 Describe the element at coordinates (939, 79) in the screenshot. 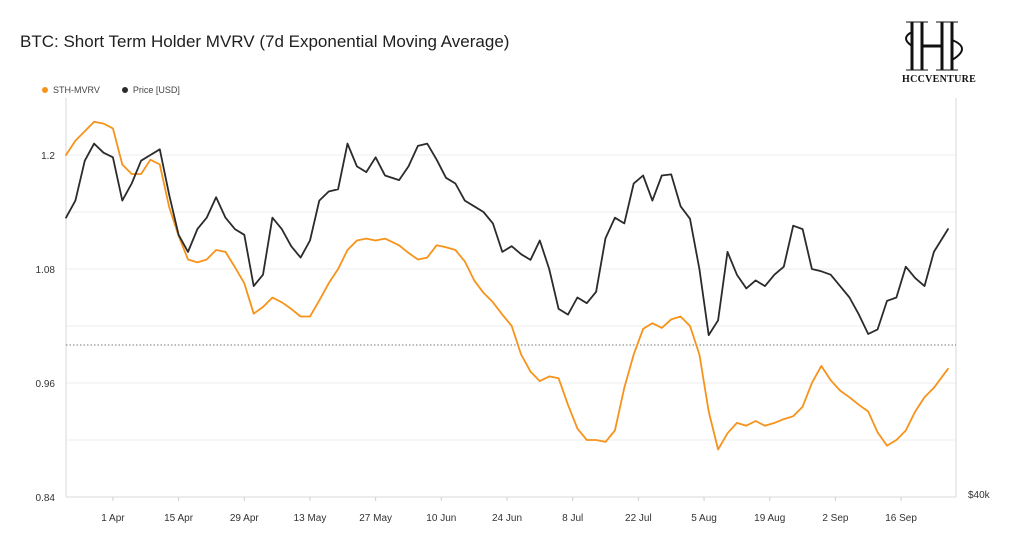

I see `logo-text: HCCVENTURE` at that location.